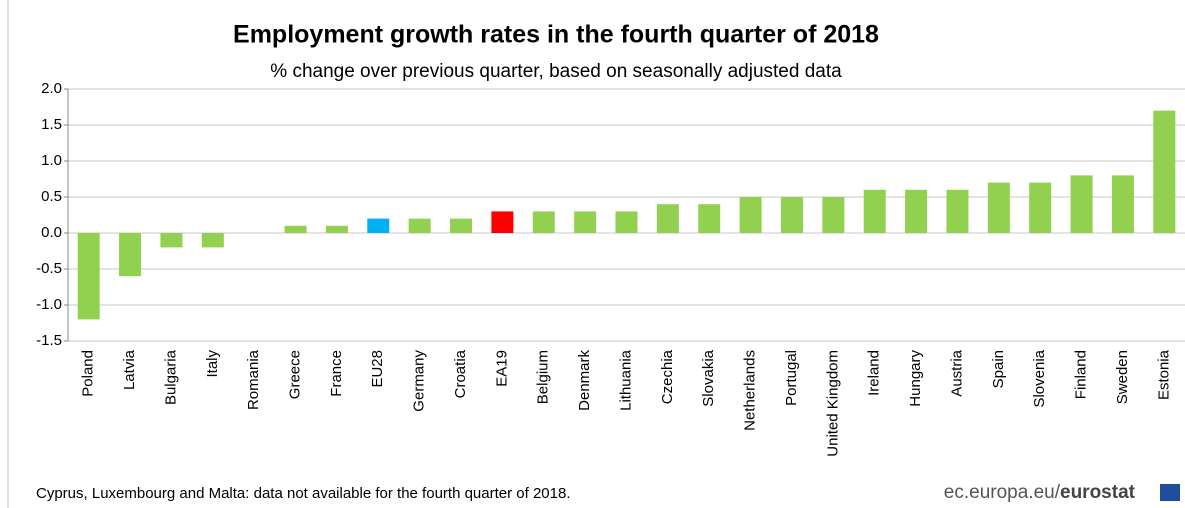  What do you see at coordinates (419, 381) in the screenshot?
I see `x-tick-label: Germany` at bounding box center [419, 381].